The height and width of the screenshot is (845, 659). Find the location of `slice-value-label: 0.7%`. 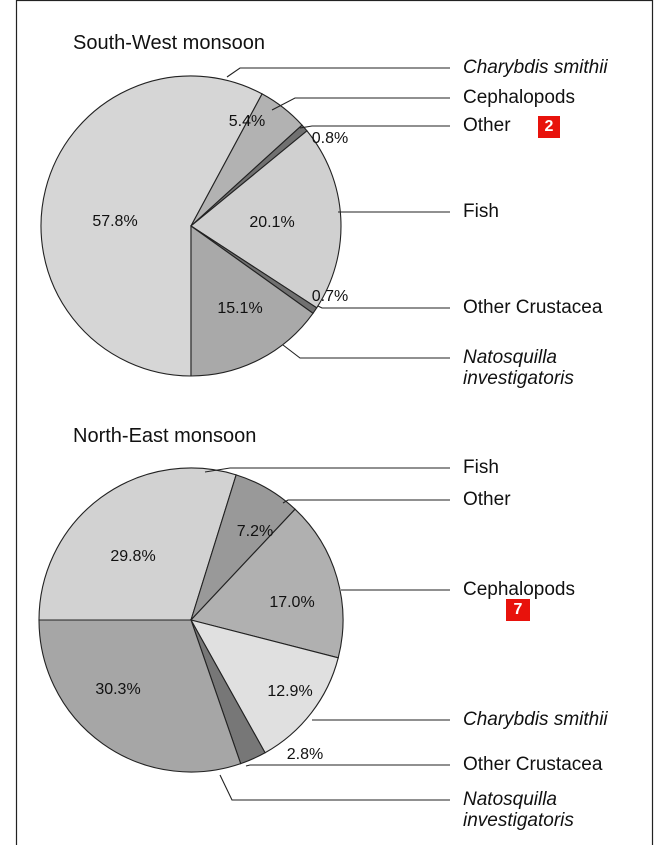

slice-value-label: 0.7% is located at coordinates (330, 296).